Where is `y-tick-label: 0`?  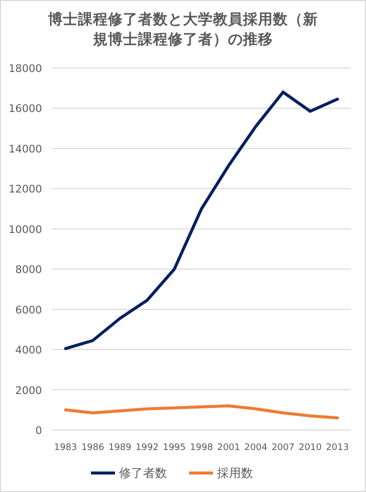
y-tick-label: 0 is located at coordinates (38, 431).